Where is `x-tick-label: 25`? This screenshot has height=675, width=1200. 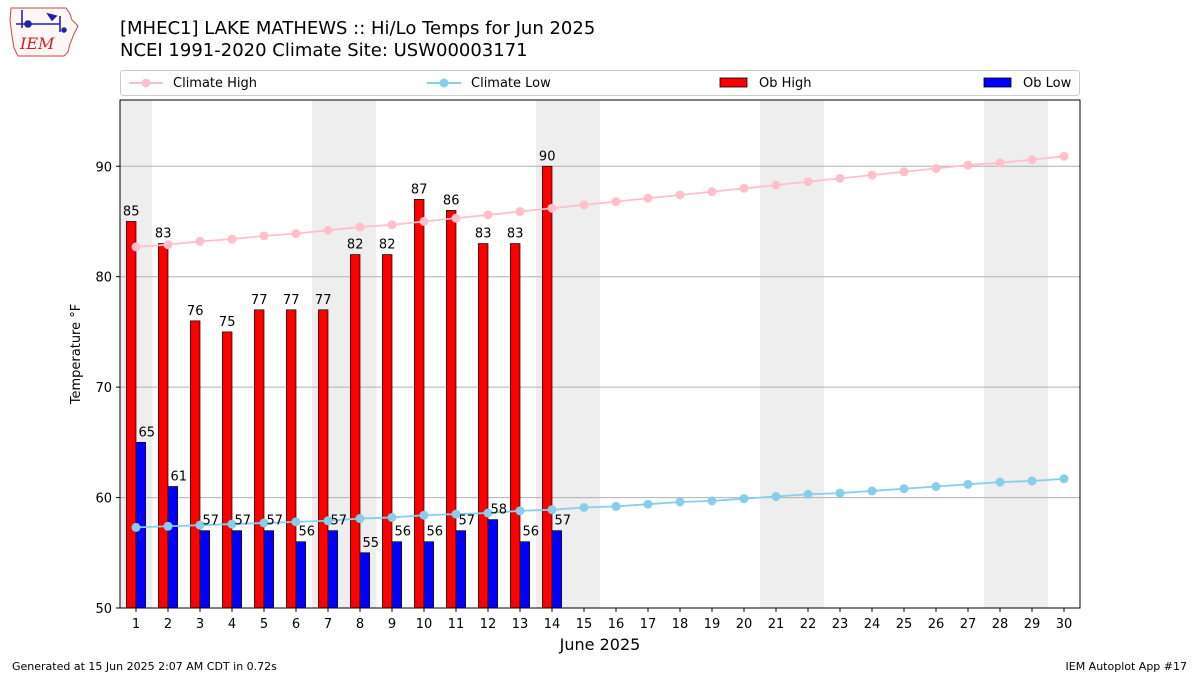 x-tick-label: 25 is located at coordinates (904, 624).